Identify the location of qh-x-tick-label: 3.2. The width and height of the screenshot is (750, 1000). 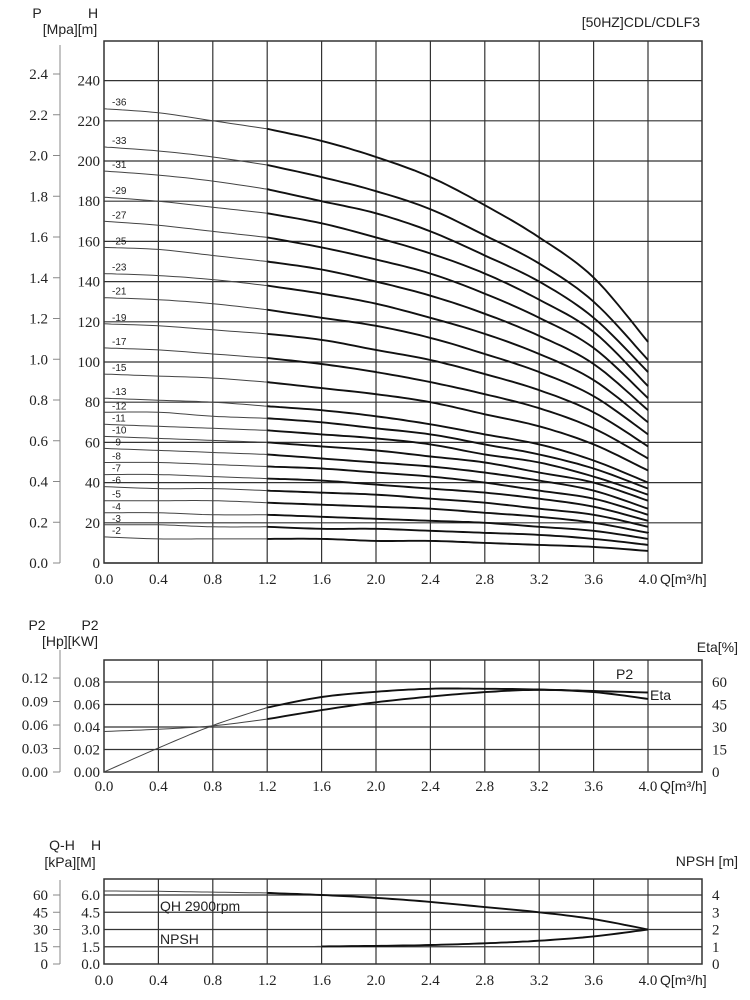
(539, 981).